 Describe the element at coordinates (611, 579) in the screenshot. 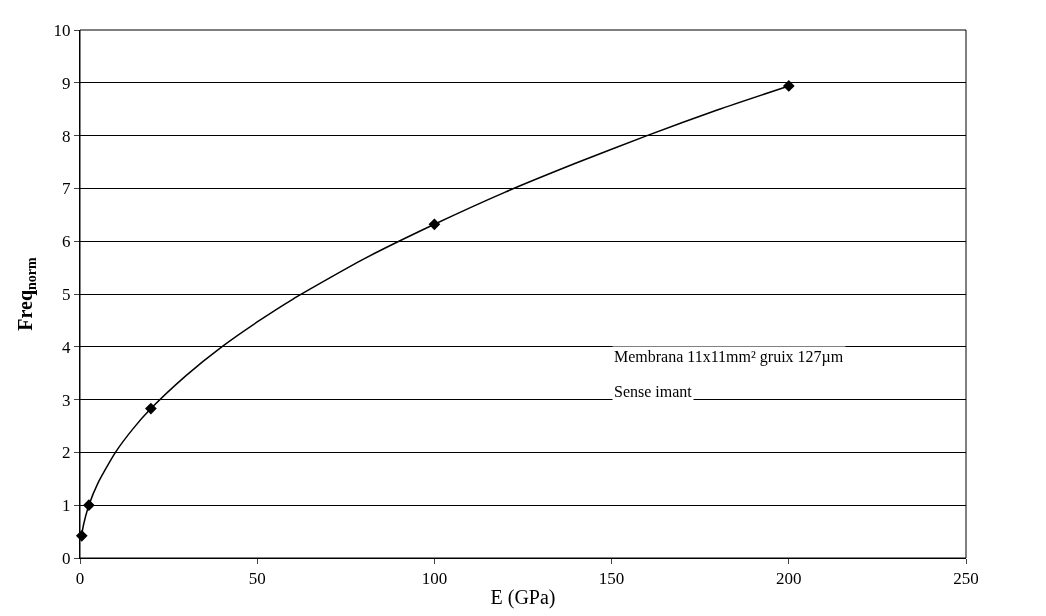

I see `x-tick-label: 150` at that location.